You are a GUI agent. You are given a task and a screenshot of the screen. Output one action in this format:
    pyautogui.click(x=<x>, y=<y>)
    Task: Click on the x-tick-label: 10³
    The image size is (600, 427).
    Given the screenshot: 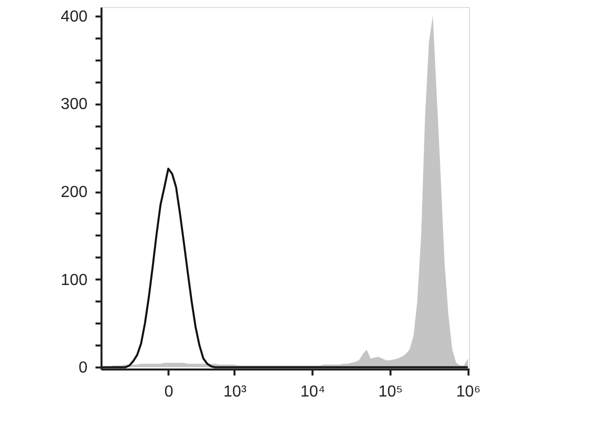 What is the action you would take?
    pyautogui.click(x=235, y=392)
    